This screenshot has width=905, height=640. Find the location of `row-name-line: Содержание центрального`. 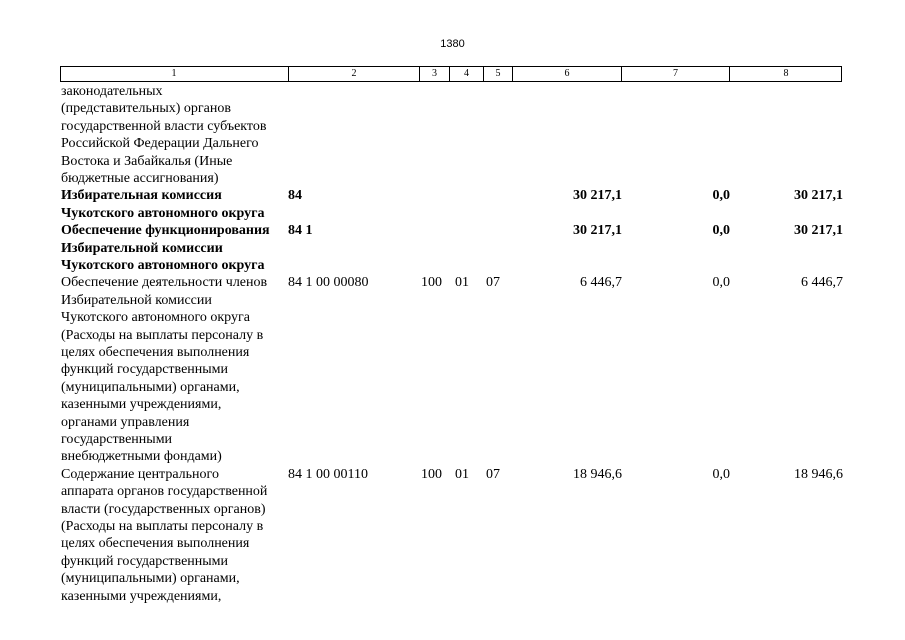

row-name-line: Содержание центрального is located at coordinates (140, 474).